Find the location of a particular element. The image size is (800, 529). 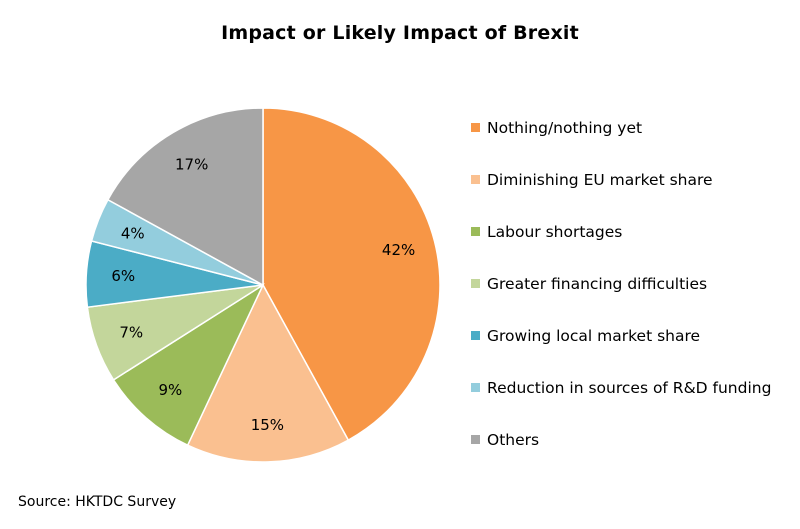

slice-data-label: 15% is located at coordinates (267, 425).